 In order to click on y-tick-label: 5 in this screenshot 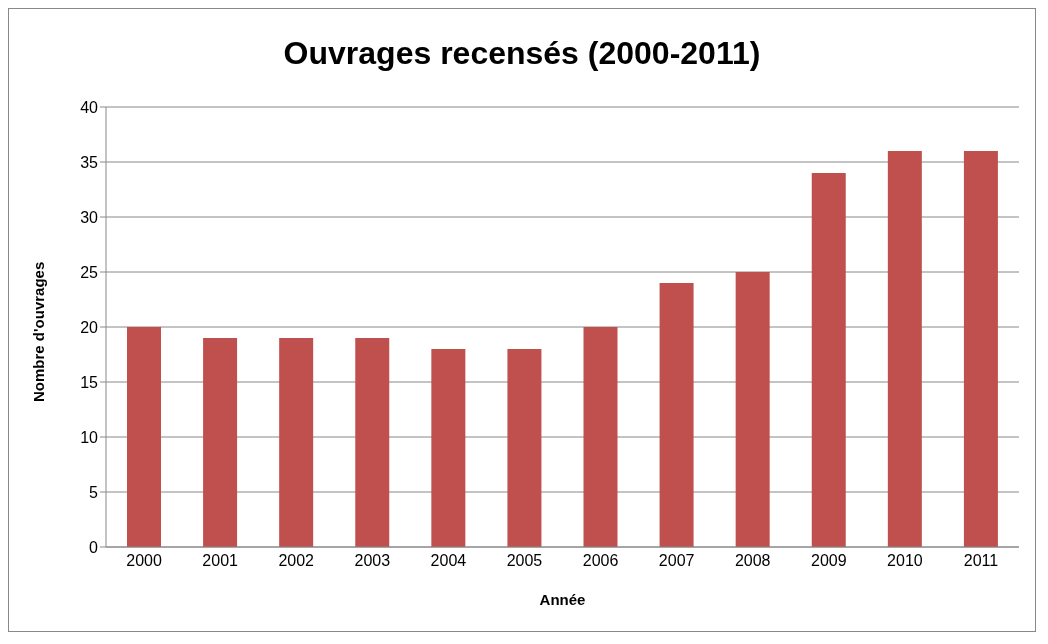, I will do `click(94, 492)`.